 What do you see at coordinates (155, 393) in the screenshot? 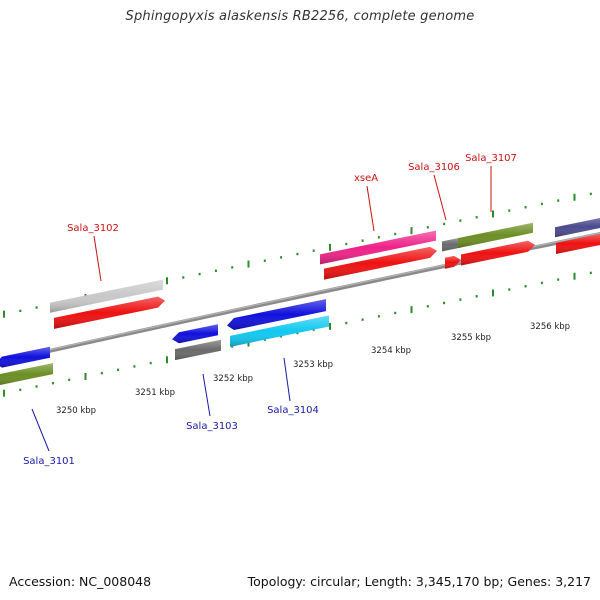
I see `ruler-label: 3251 kbp` at bounding box center [155, 393].